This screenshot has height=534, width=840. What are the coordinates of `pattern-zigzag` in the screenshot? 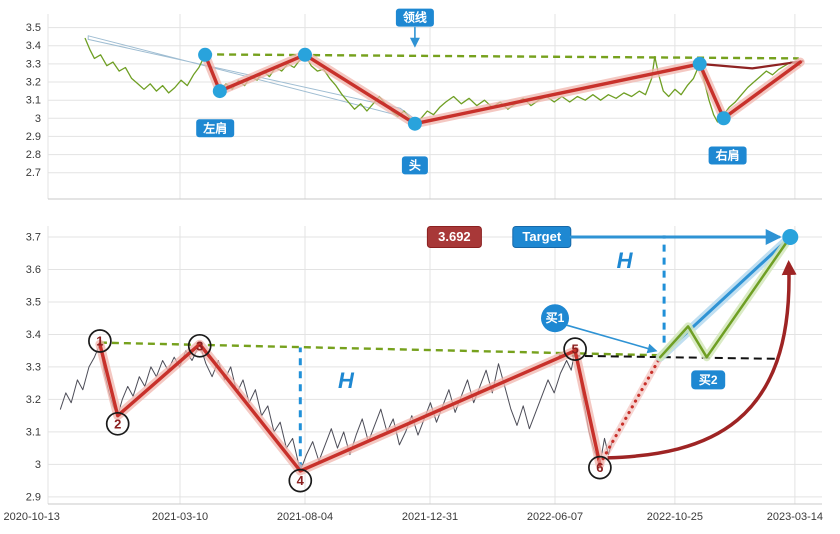 It's located at (350, 407).